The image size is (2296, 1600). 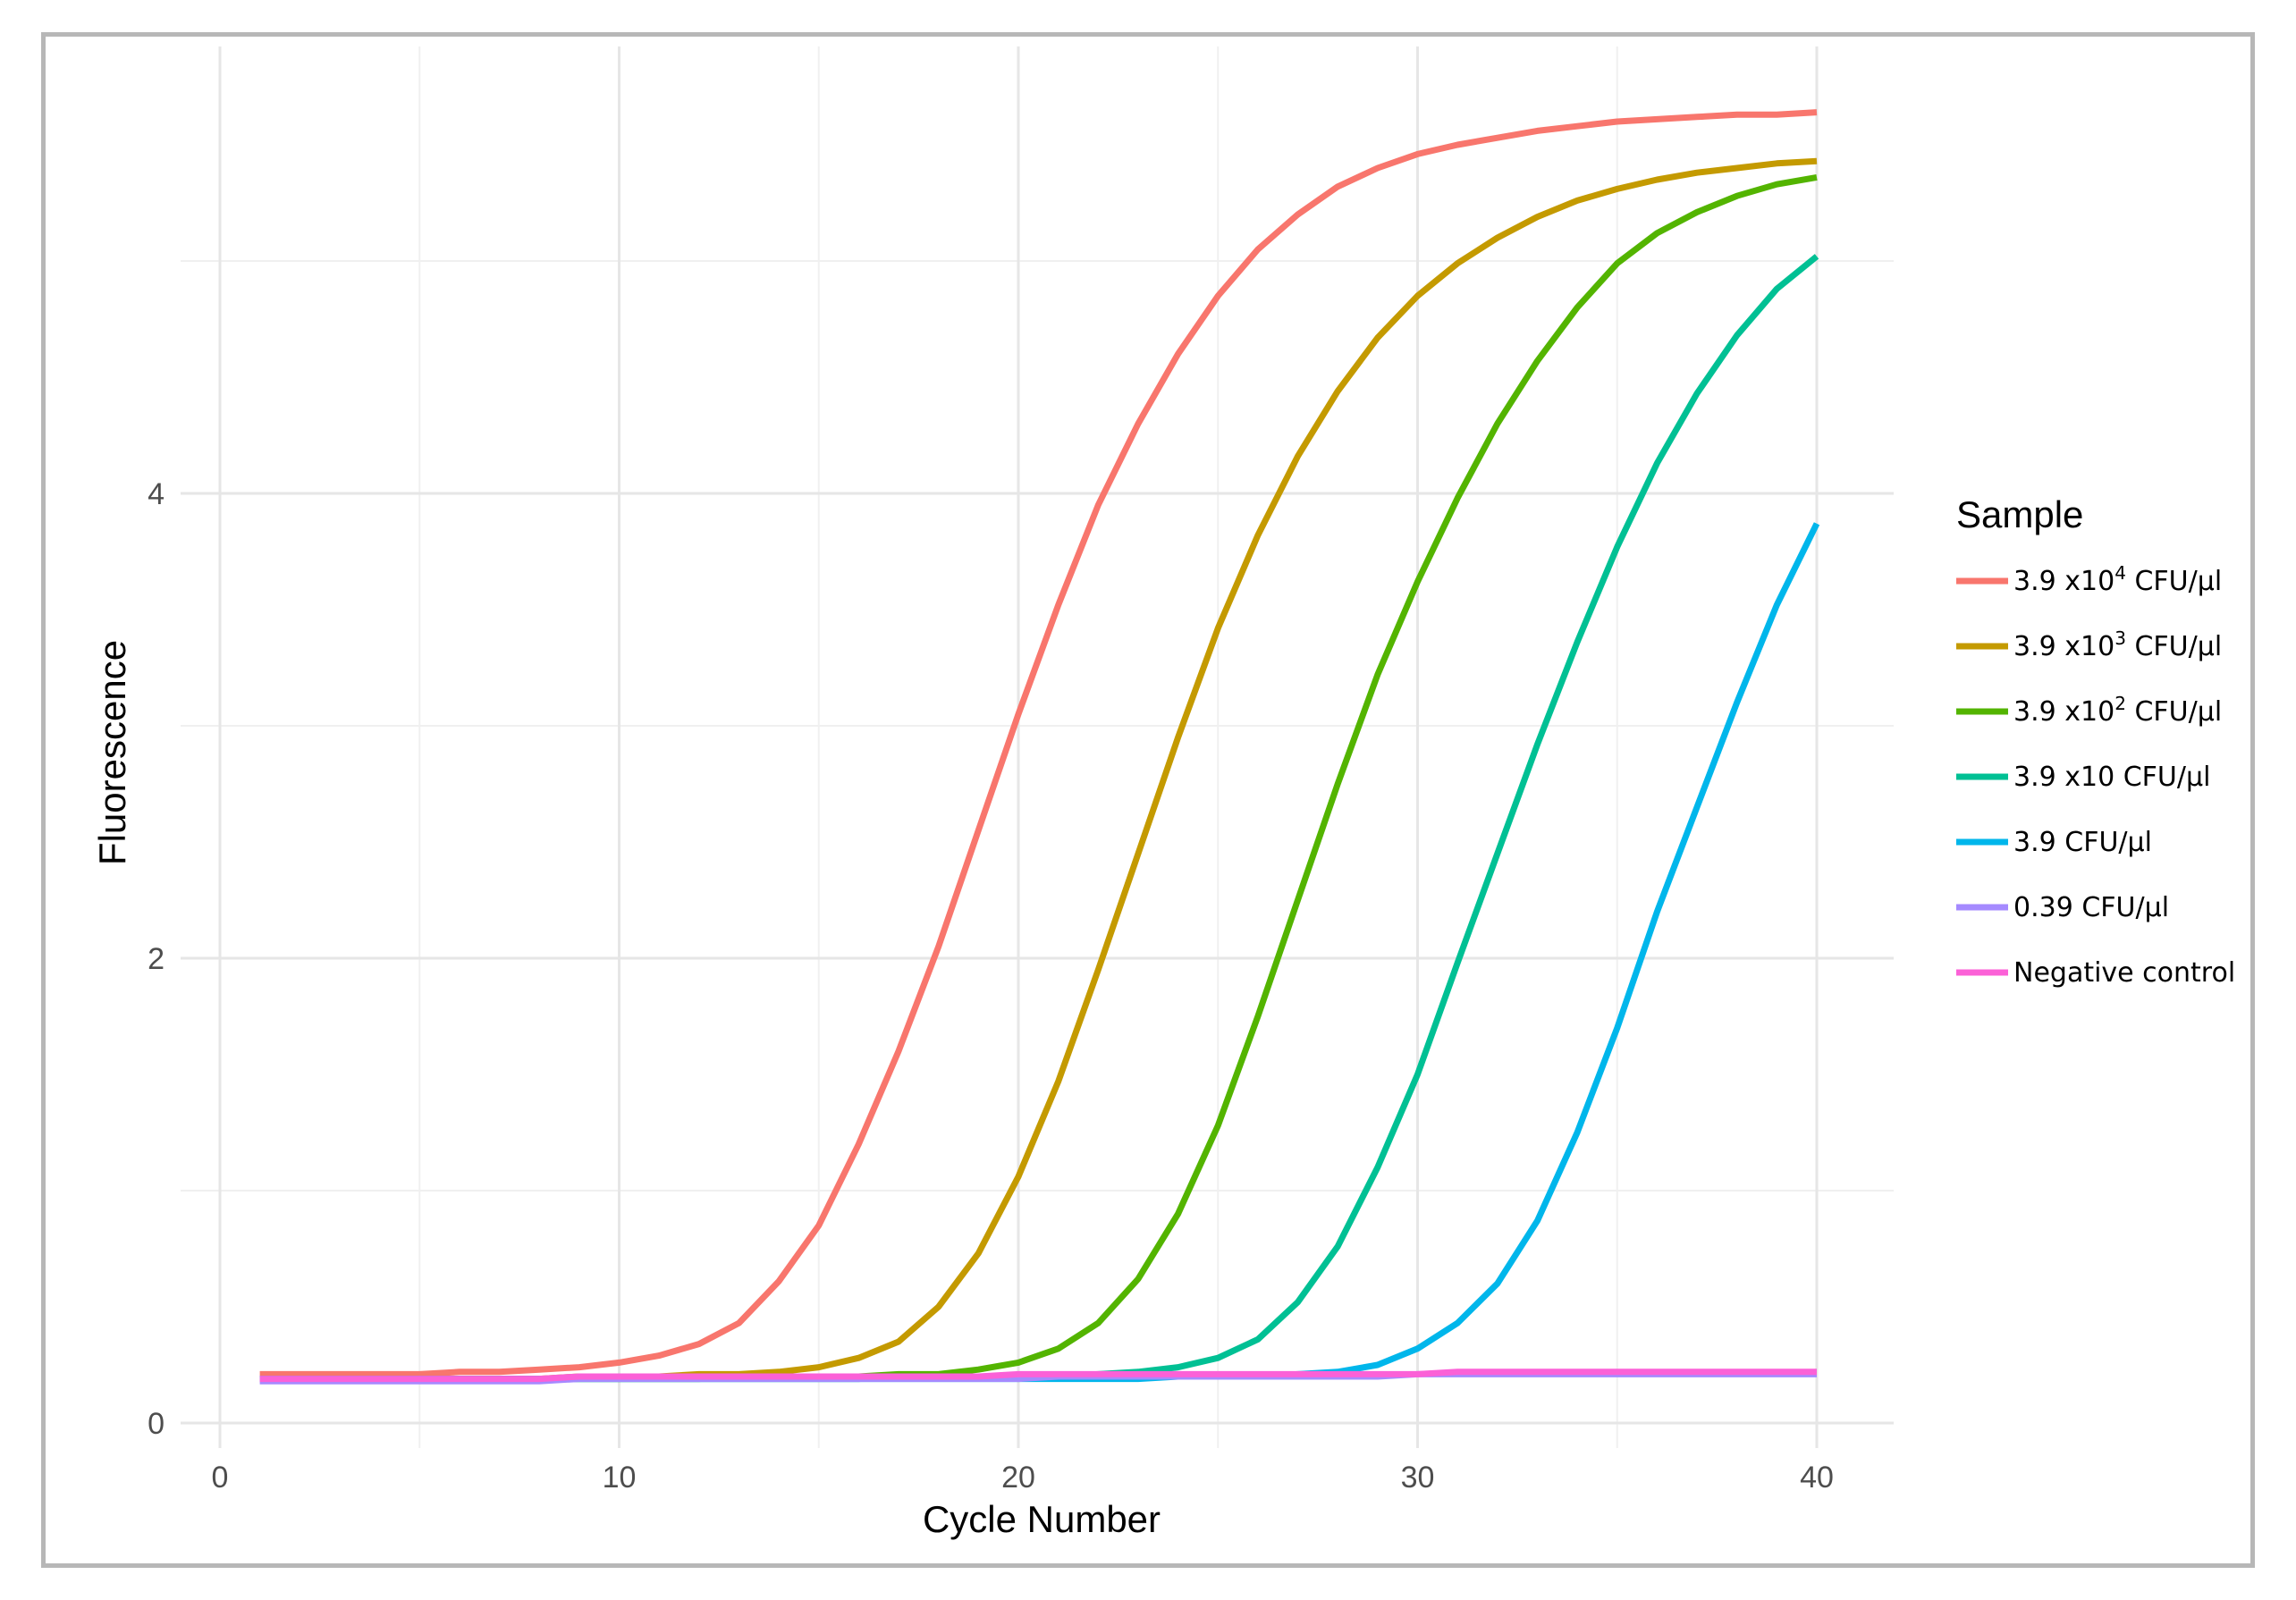 I want to click on y-tick-label: 4, so click(x=156, y=494).